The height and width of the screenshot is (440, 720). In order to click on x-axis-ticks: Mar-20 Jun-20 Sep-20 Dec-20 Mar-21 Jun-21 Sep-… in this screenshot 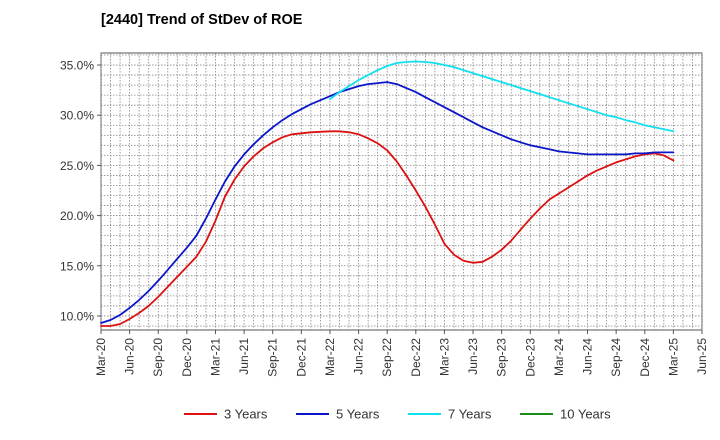, I will do `click(401, 353)`.